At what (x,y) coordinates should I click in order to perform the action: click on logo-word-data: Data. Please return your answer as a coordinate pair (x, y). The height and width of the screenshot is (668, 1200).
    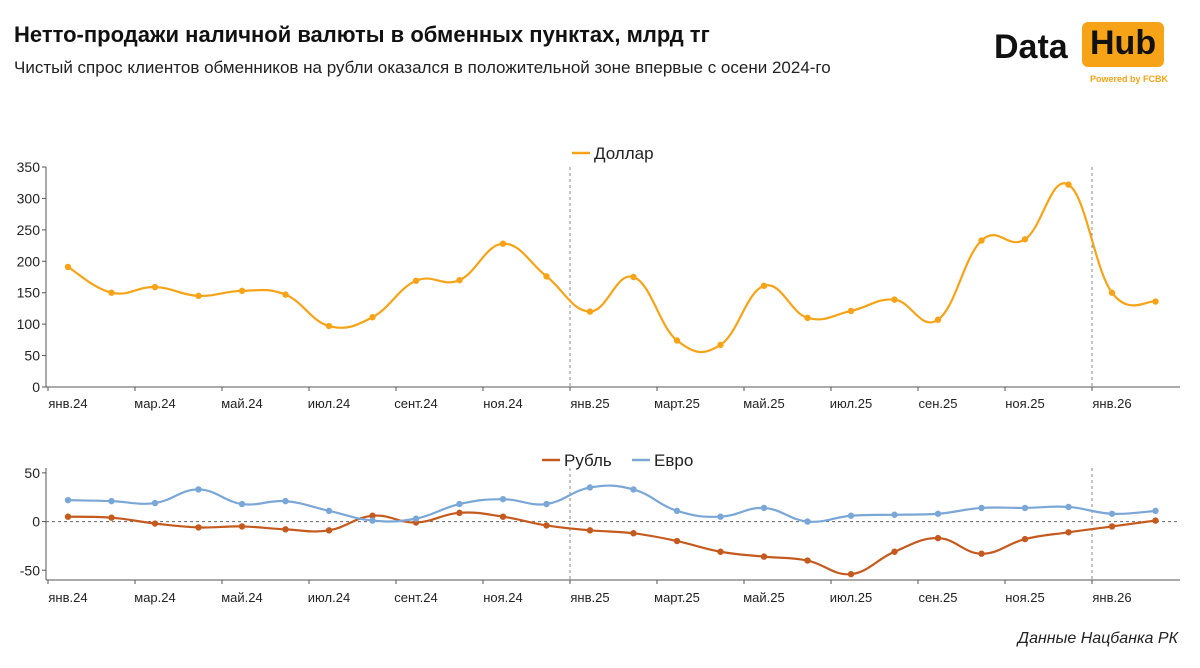
    Looking at the image, I should click on (1031, 47).